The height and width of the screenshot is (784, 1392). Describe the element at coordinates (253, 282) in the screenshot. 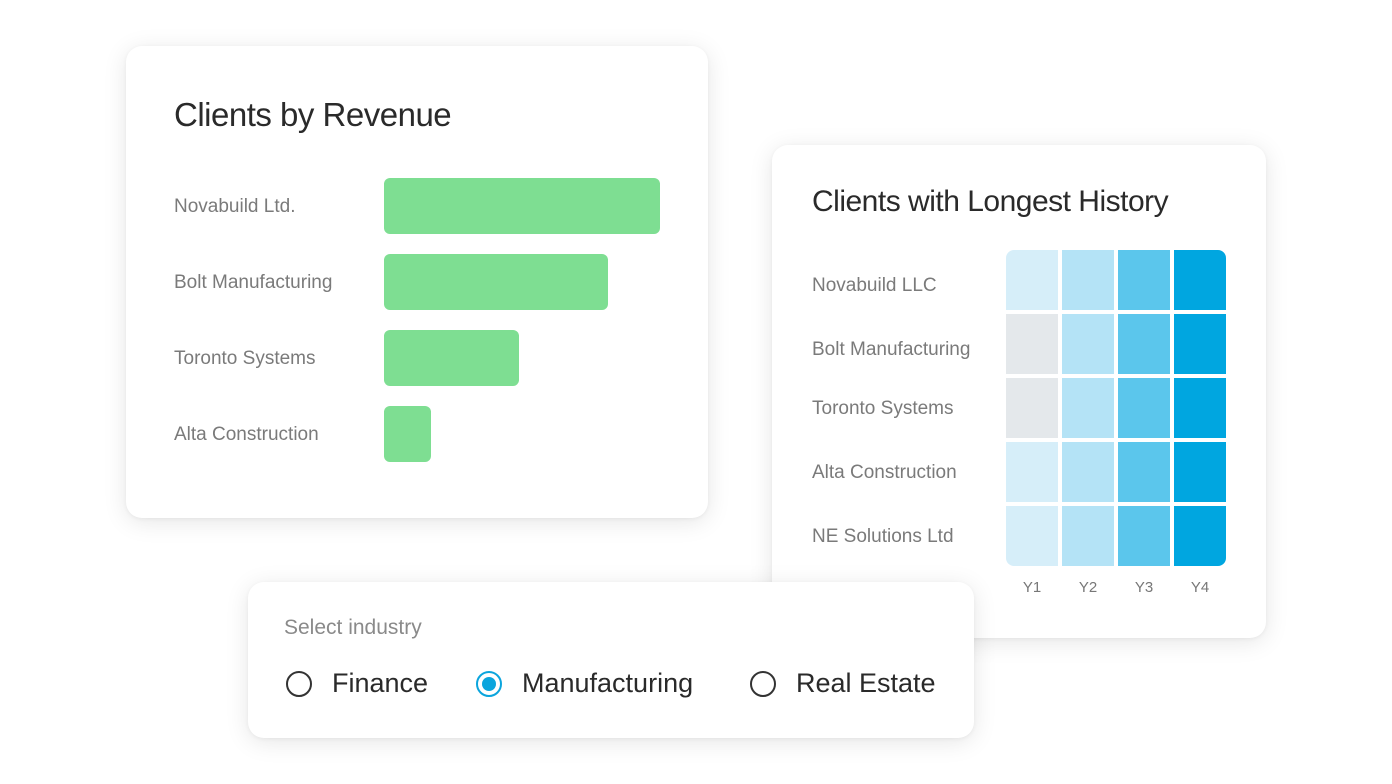

I see `client-label: Bolt Manufacturing` at that location.